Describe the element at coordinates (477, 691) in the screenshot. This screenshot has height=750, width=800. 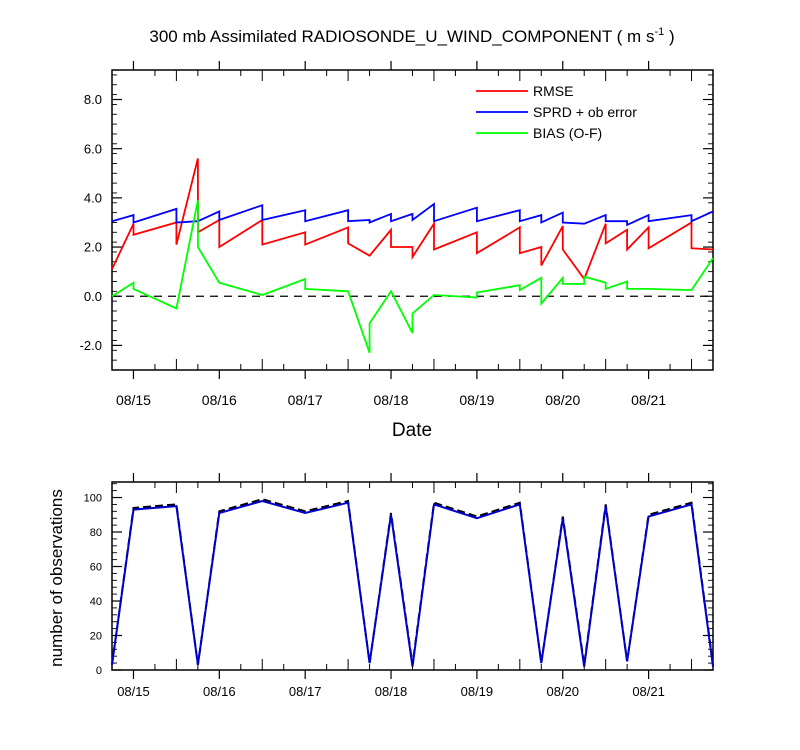
I see `bot-xtick-label: 08/19` at that location.